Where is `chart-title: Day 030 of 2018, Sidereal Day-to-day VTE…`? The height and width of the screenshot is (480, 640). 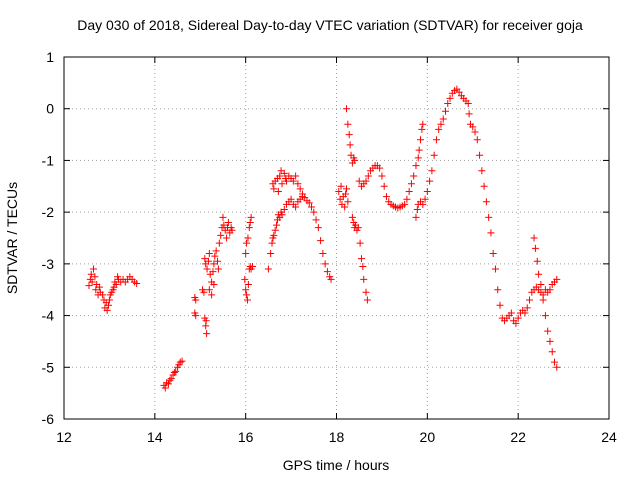
chart-title: Day 030 of 2018, Sidereal Day-to-day VTE… is located at coordinates (330, 25).